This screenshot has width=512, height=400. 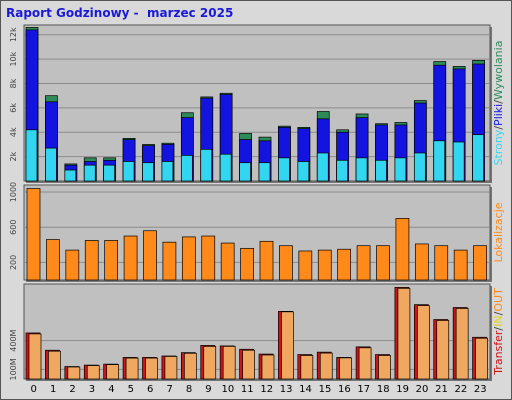 What do you see at coordinates (13, 156) in the screenshot?
I see `hits-y-tick-label: 2k` at bounding box center [13, 156].